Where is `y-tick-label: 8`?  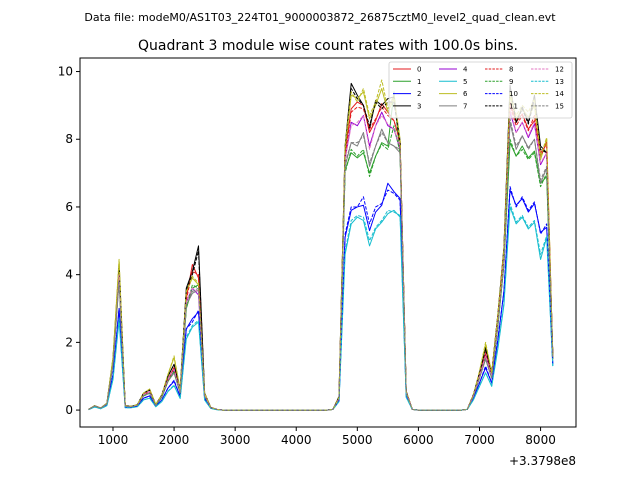
y-tick-label: 8 is located at coordinates (69, 139).